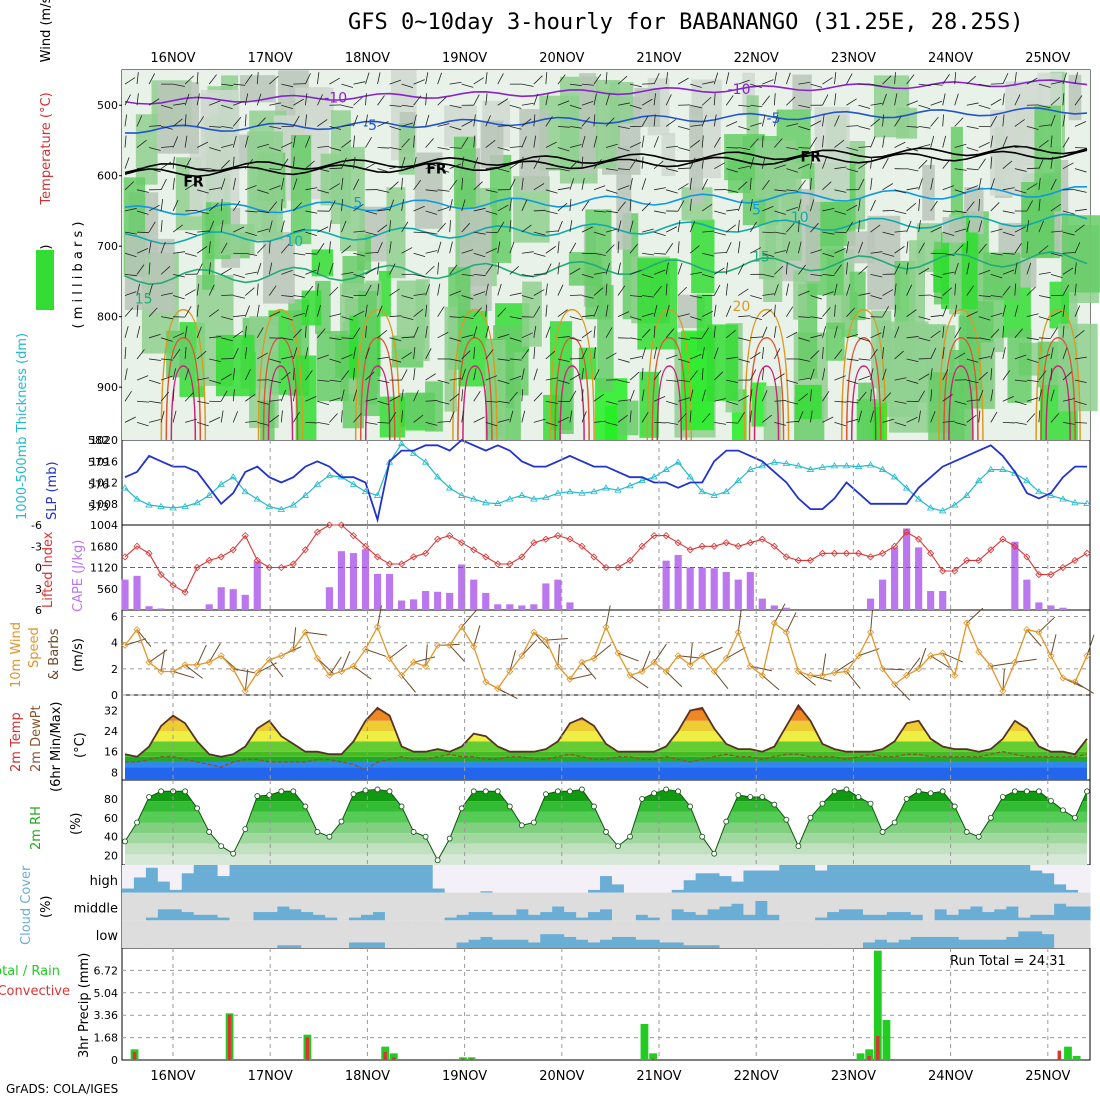 The width and height of the screenshot is (1100, 1100). I want to click on warm-contour, so click(280, 403).